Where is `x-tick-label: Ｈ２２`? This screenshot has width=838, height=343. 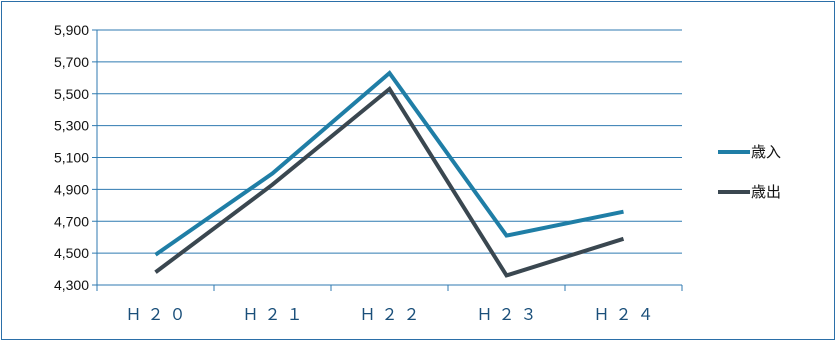 x-tick-label: Ｈ２２ is located at coordinates (392, 315).